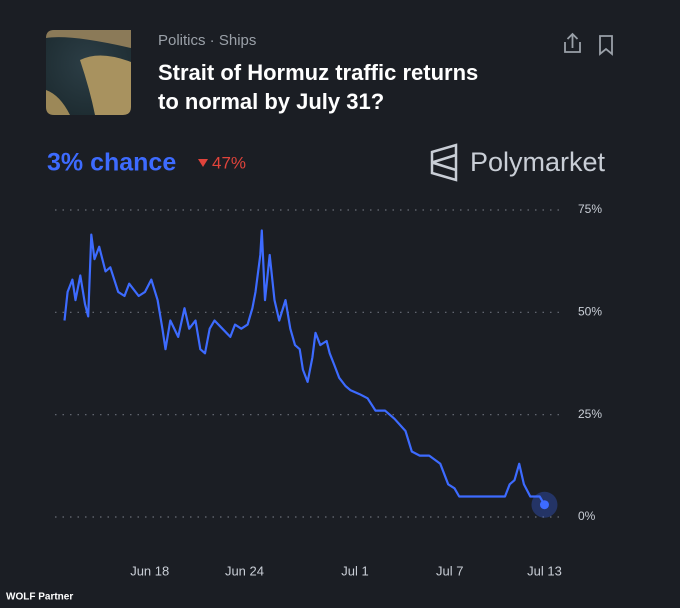  What do you see at coordinates (229, 162) in the screenshot?
I see `change: 47%` at bounding box center [229, 162].